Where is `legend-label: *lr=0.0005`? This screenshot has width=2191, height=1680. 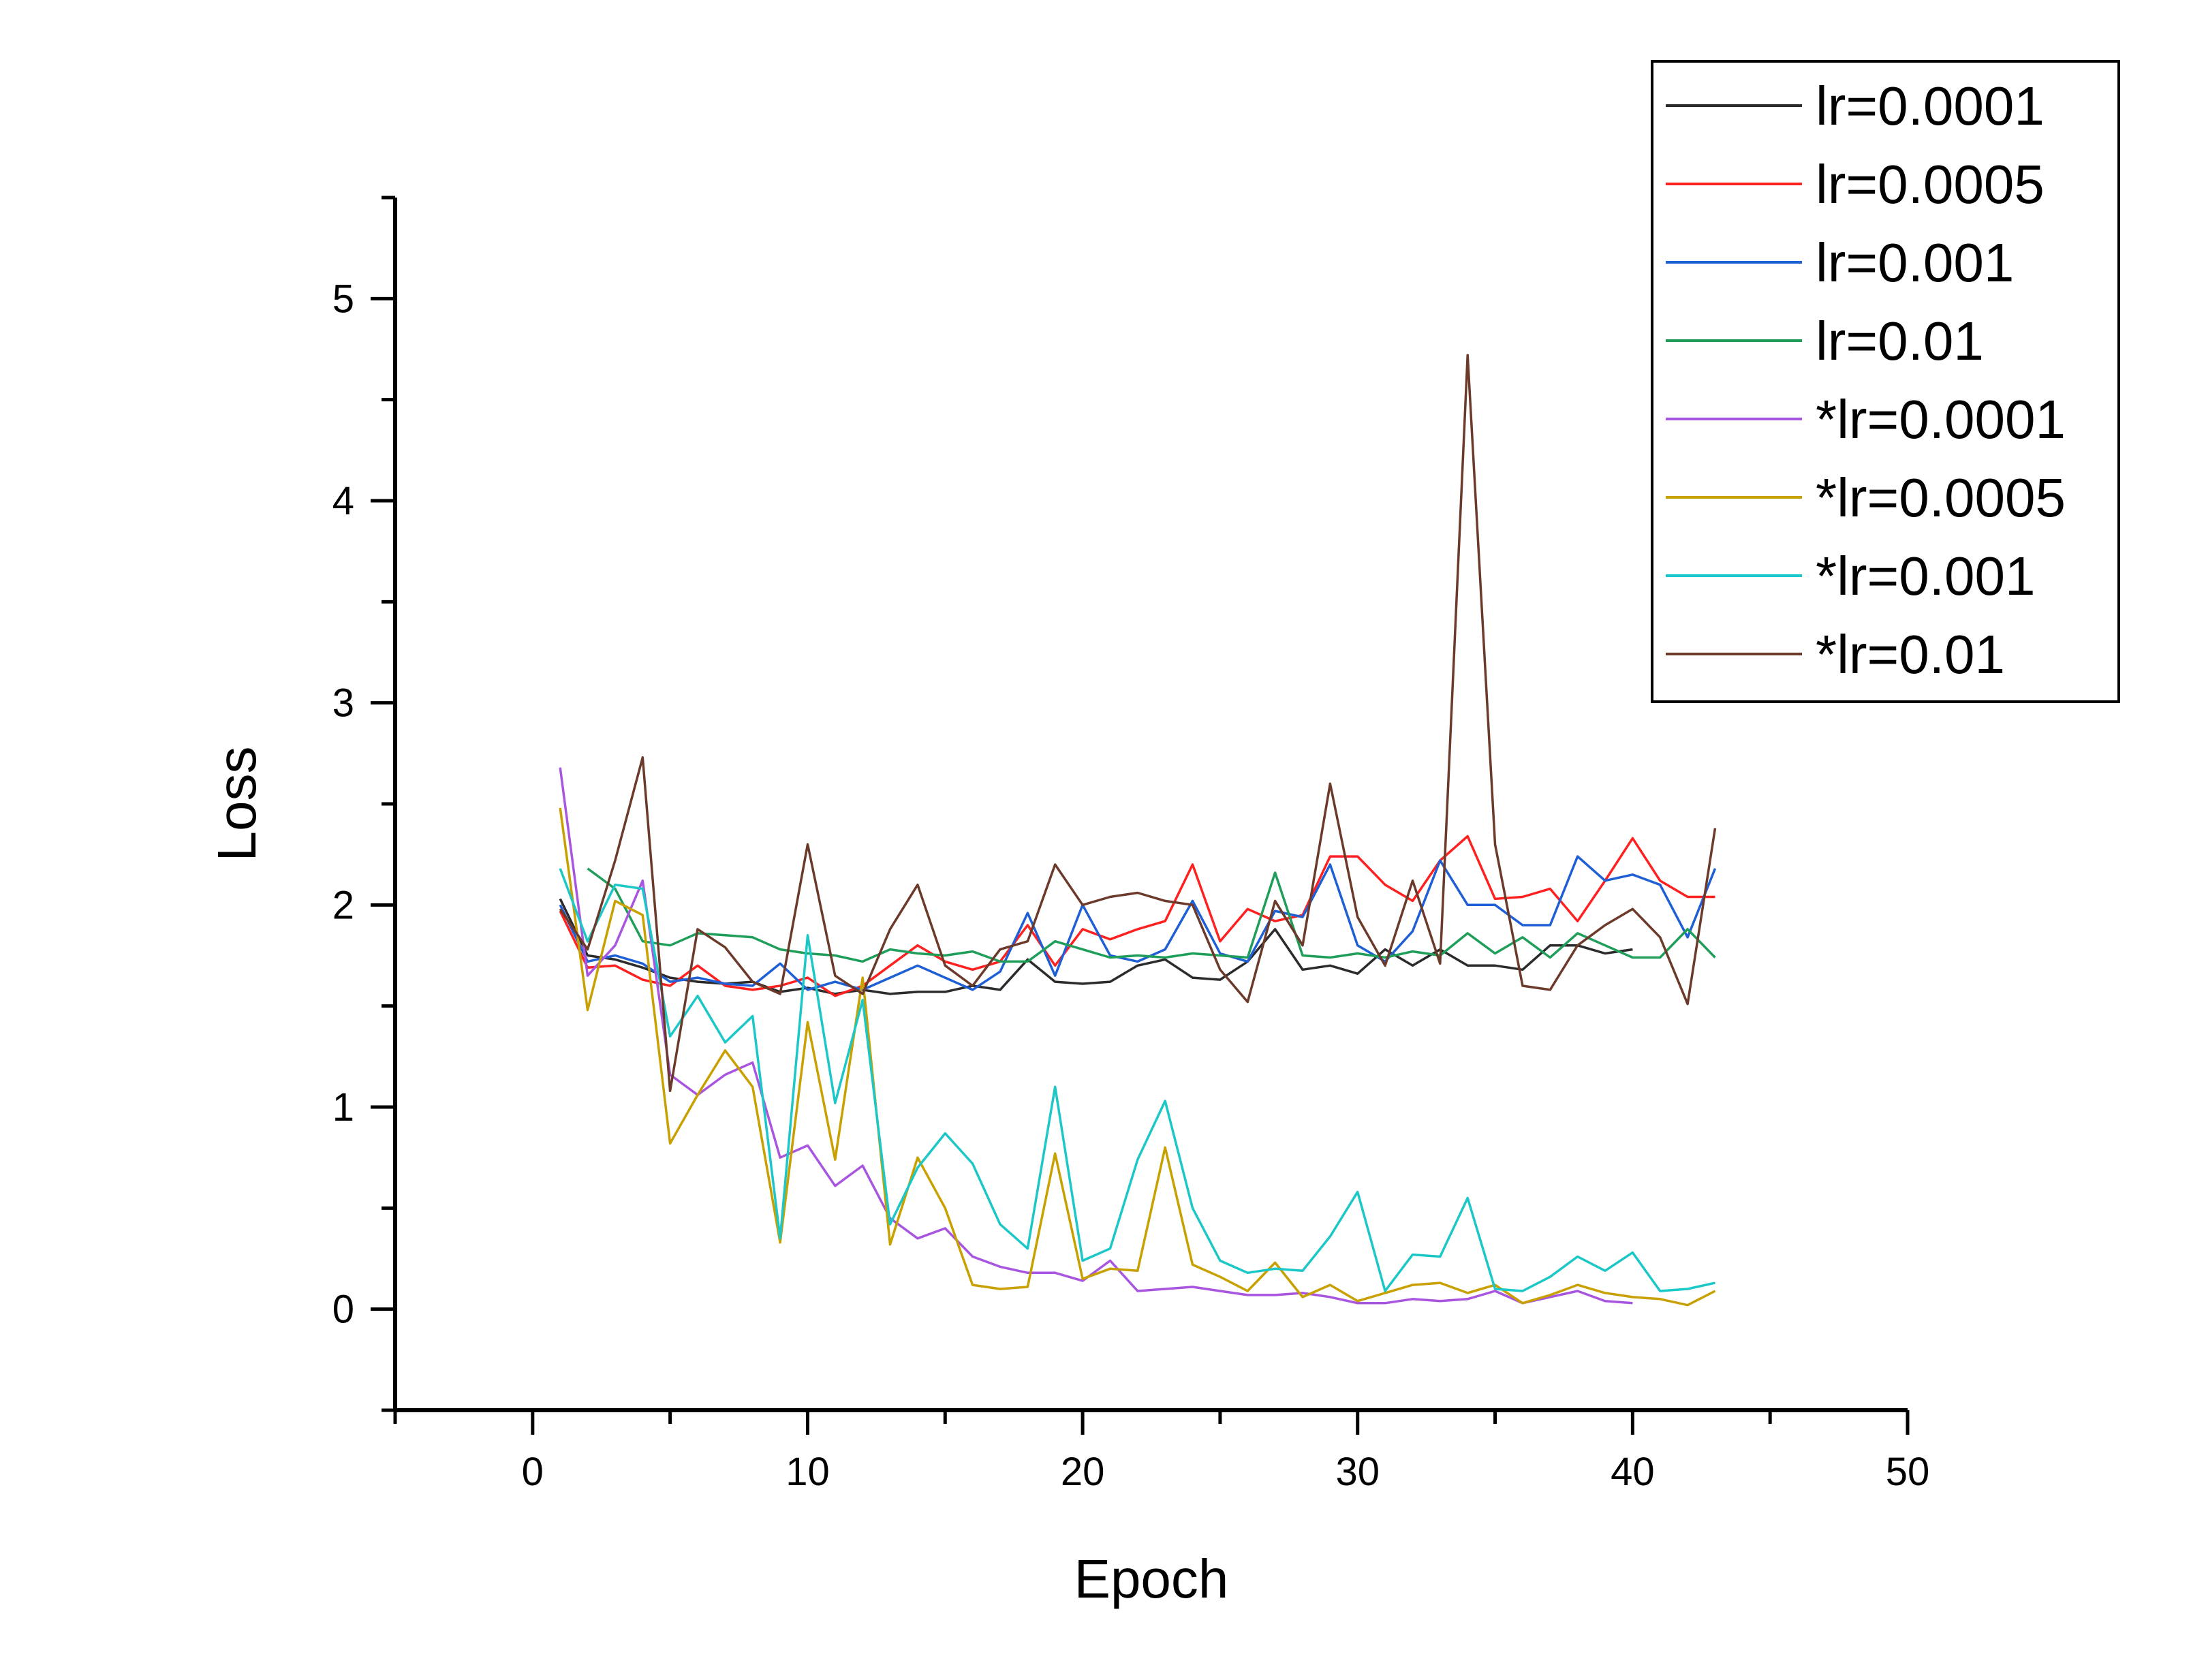
legend-label: *lr=0.0005 is located at coordinates (1941, 497).